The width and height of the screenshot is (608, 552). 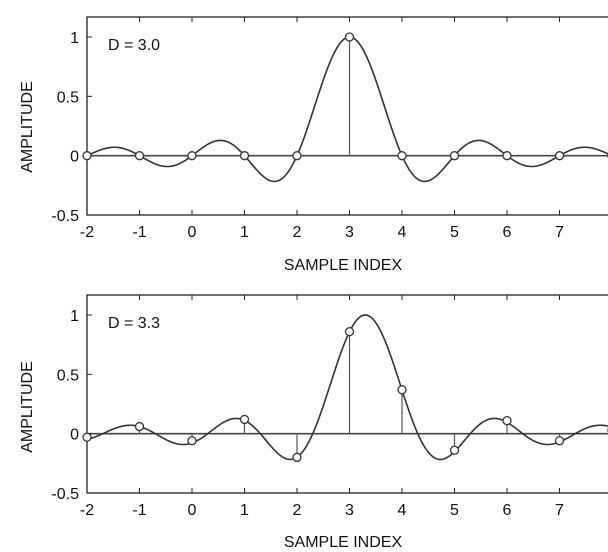 What do you see at coordinates (343, 542) in the screenshot?
I see `x-axis-title-bottom: SAMPLE INDEX` at bounding box center [343, 542].